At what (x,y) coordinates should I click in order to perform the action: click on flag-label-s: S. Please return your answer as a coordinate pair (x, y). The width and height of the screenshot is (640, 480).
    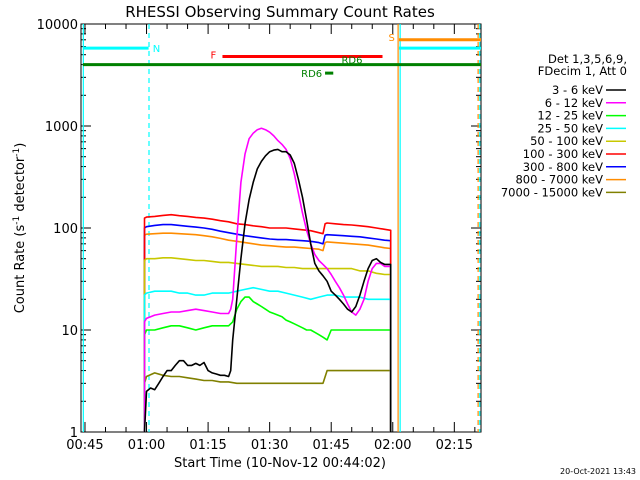
    Looking at the image, I should click on (391, 38).